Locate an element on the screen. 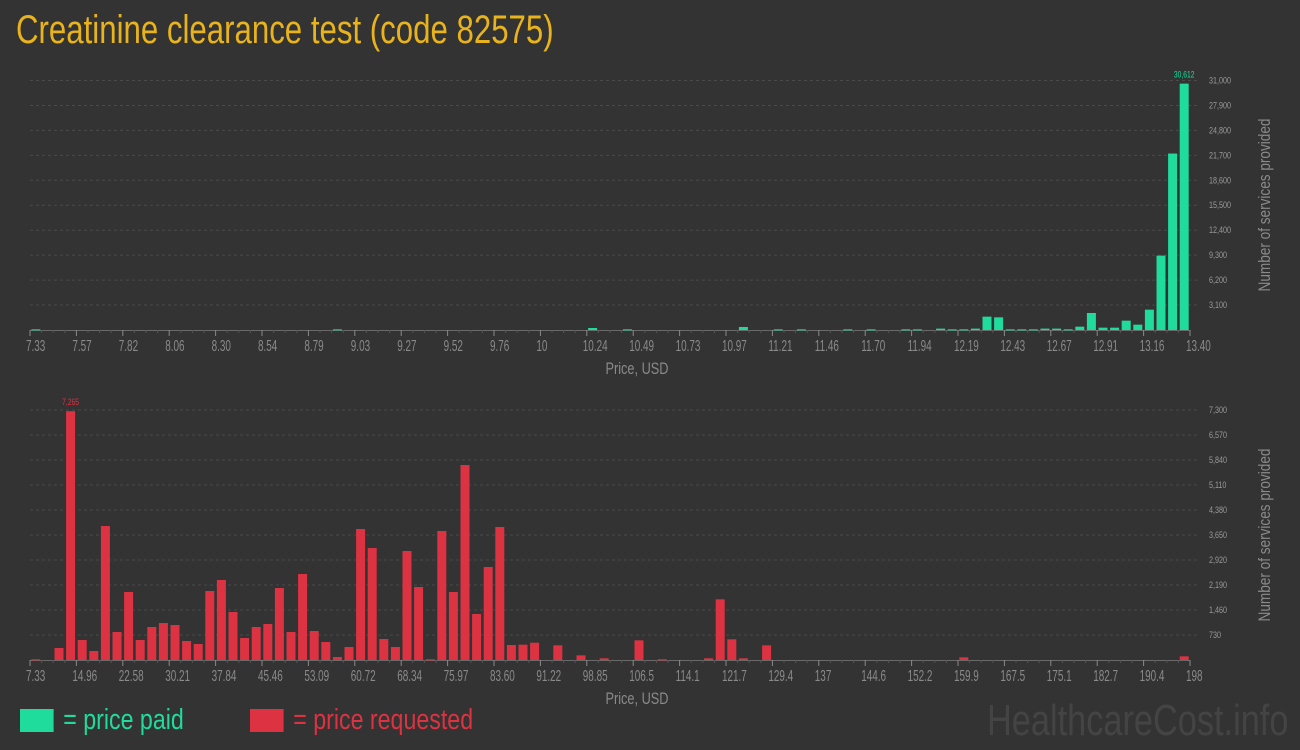 The height and width of the screenshot is (750, 1300). x-tick-label: 8.06 is located at coordinates (174, 346).